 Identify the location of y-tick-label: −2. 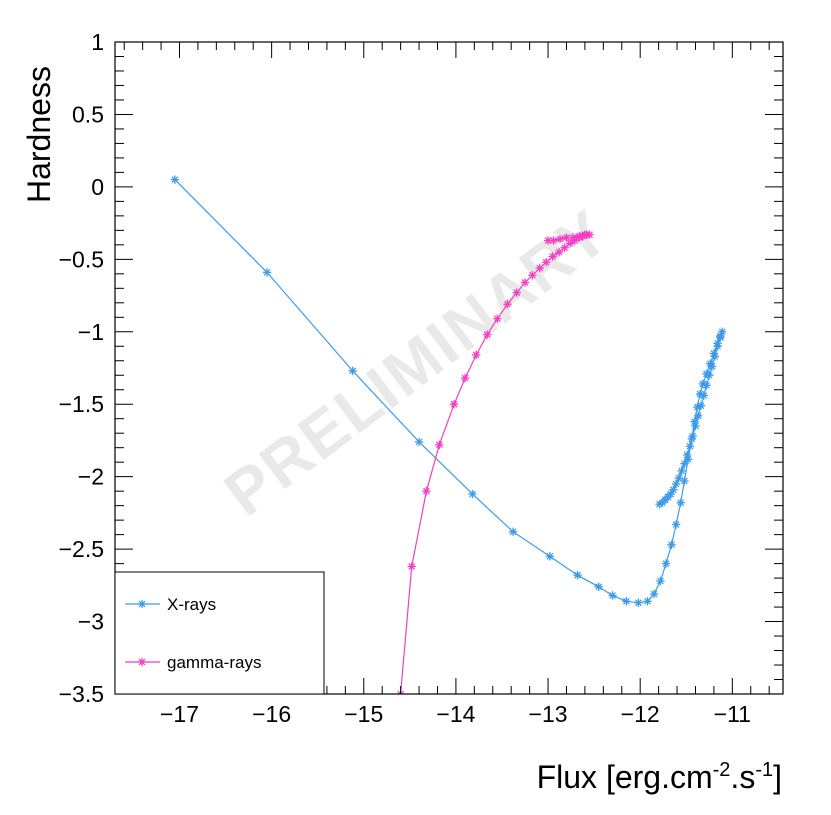
(91, 477).